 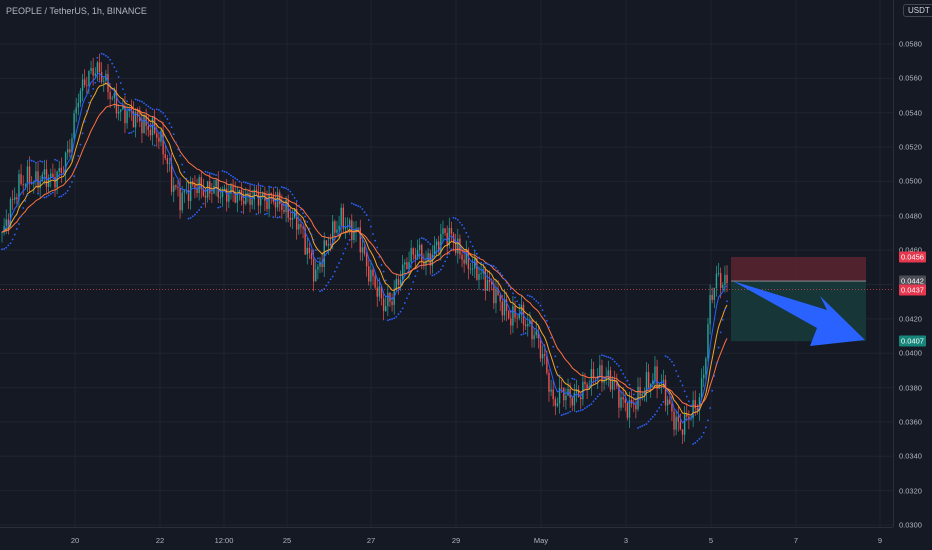 What do you see at coordinates (917, 10) in the screenshot?
I see `currency-button: USDT` at bounding box center [917, 10].